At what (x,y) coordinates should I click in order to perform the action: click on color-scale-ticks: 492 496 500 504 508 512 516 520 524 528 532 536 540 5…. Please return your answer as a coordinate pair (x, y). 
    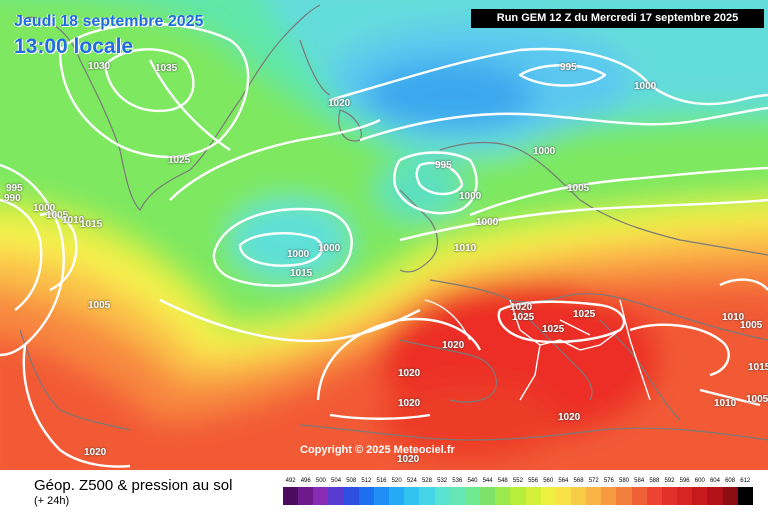
    Looking at the image, I should click on (518, 481).